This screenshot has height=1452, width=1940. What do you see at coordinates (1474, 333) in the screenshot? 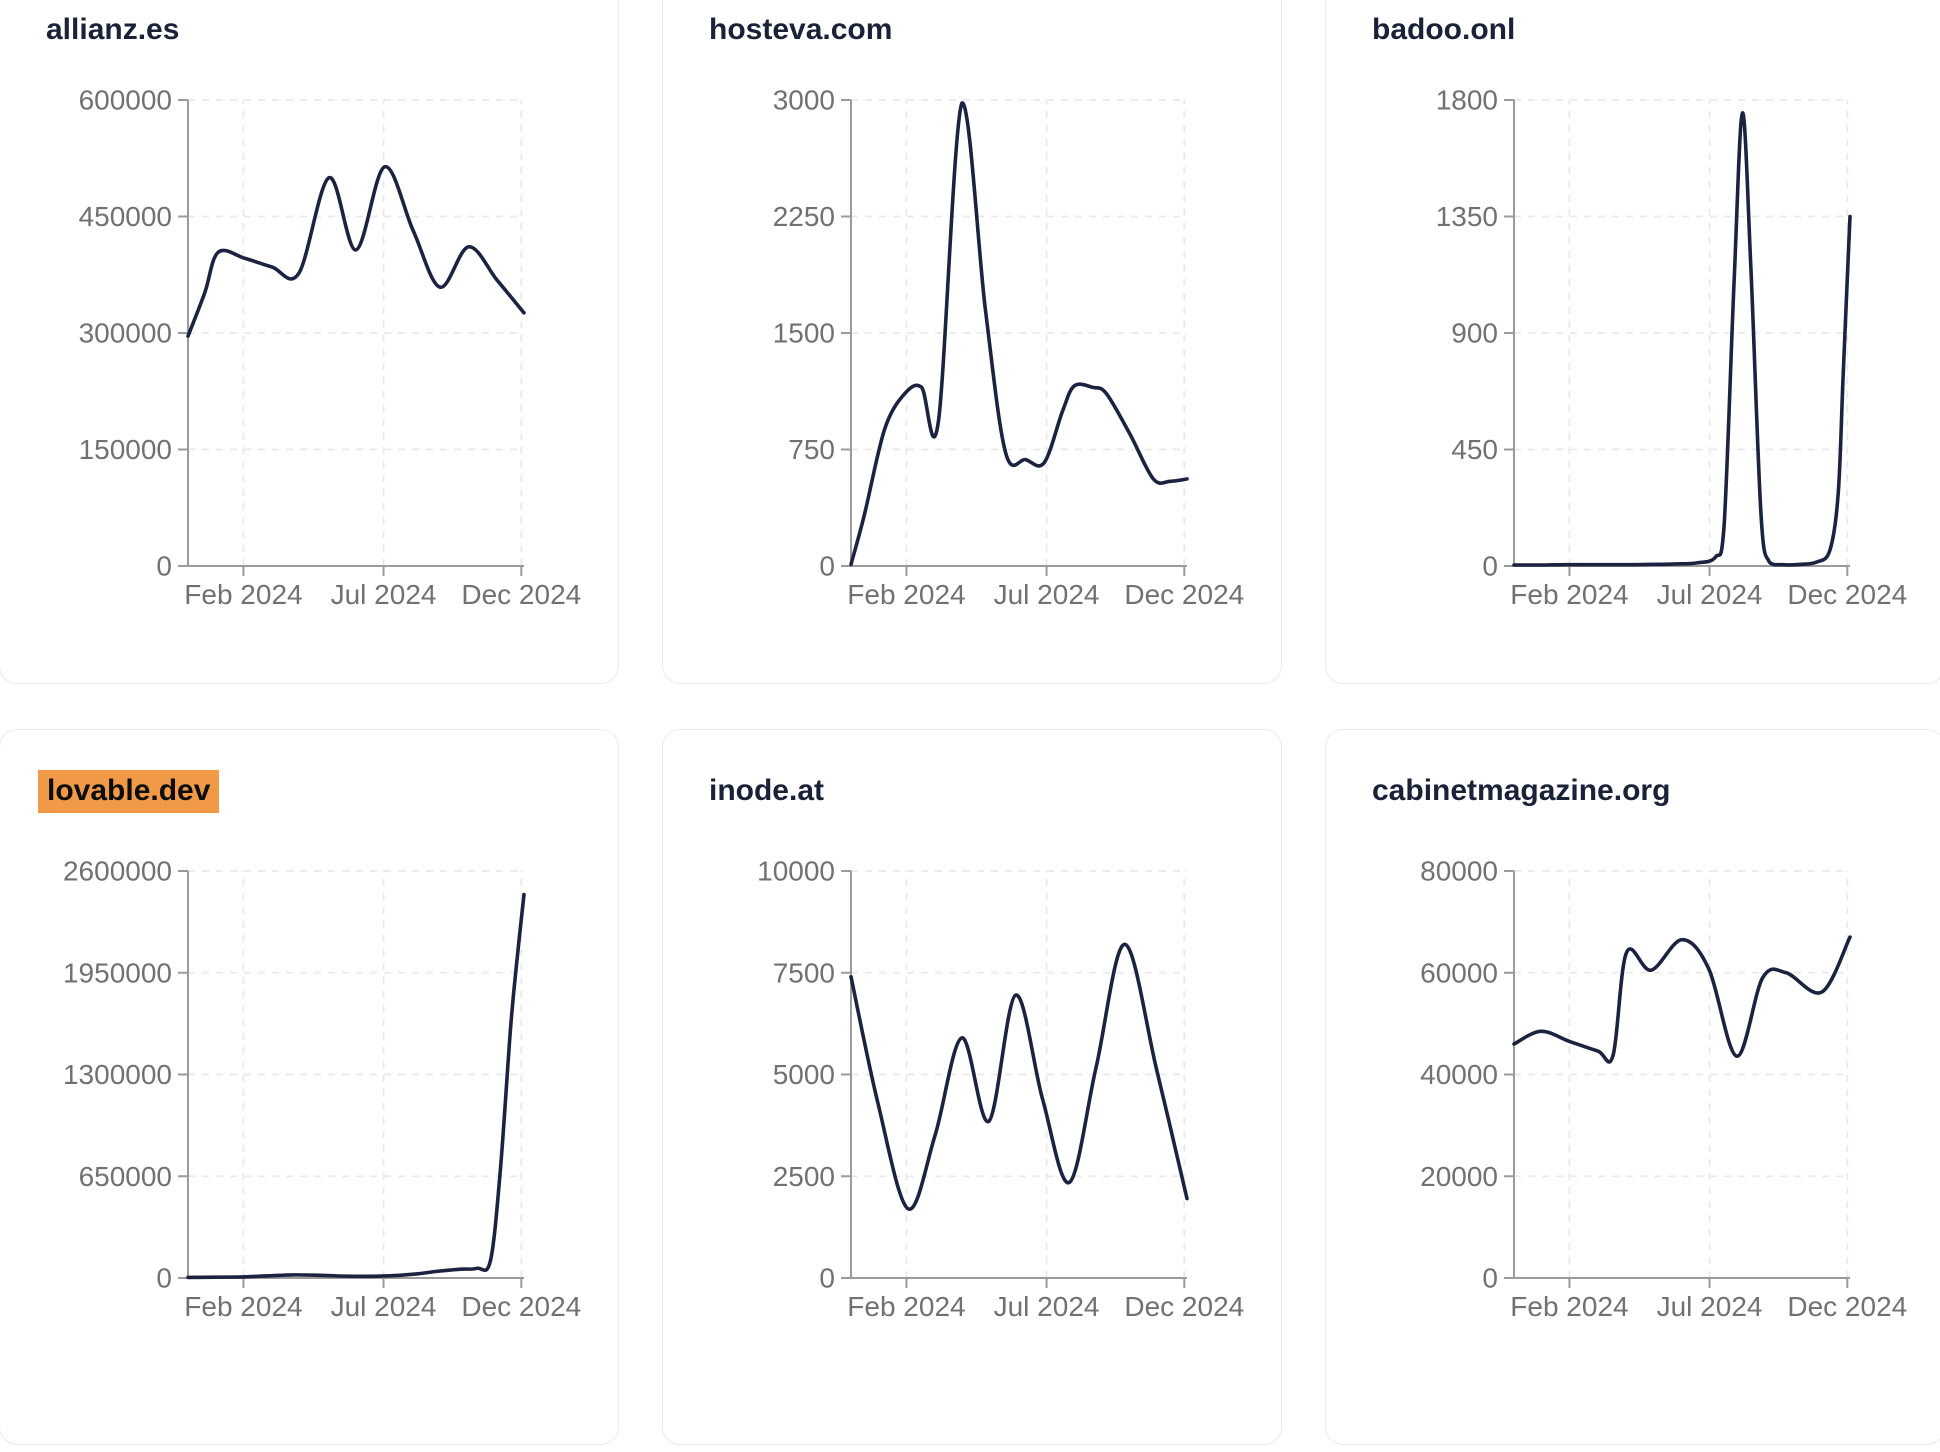
I see `y-tick-label: 900` at bounding box center [1474, 333].